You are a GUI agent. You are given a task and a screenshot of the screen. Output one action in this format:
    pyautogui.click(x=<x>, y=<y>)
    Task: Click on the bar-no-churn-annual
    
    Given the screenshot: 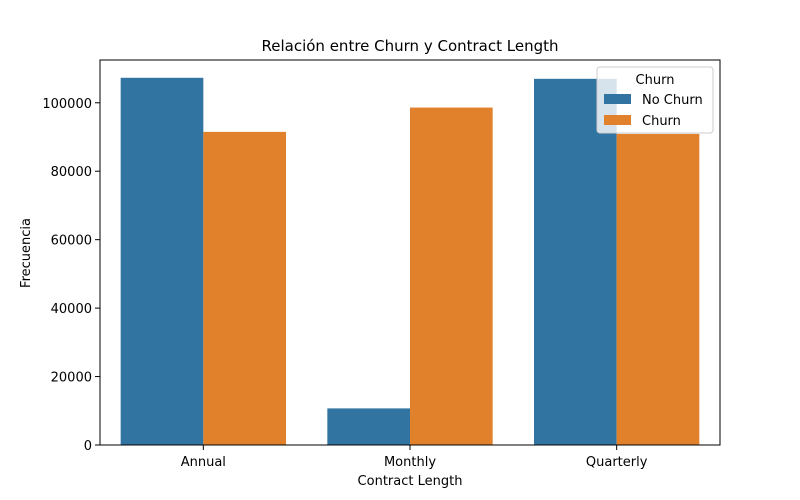 What is the action you would take?
    pyautogui.click(x=162, y=261)
    